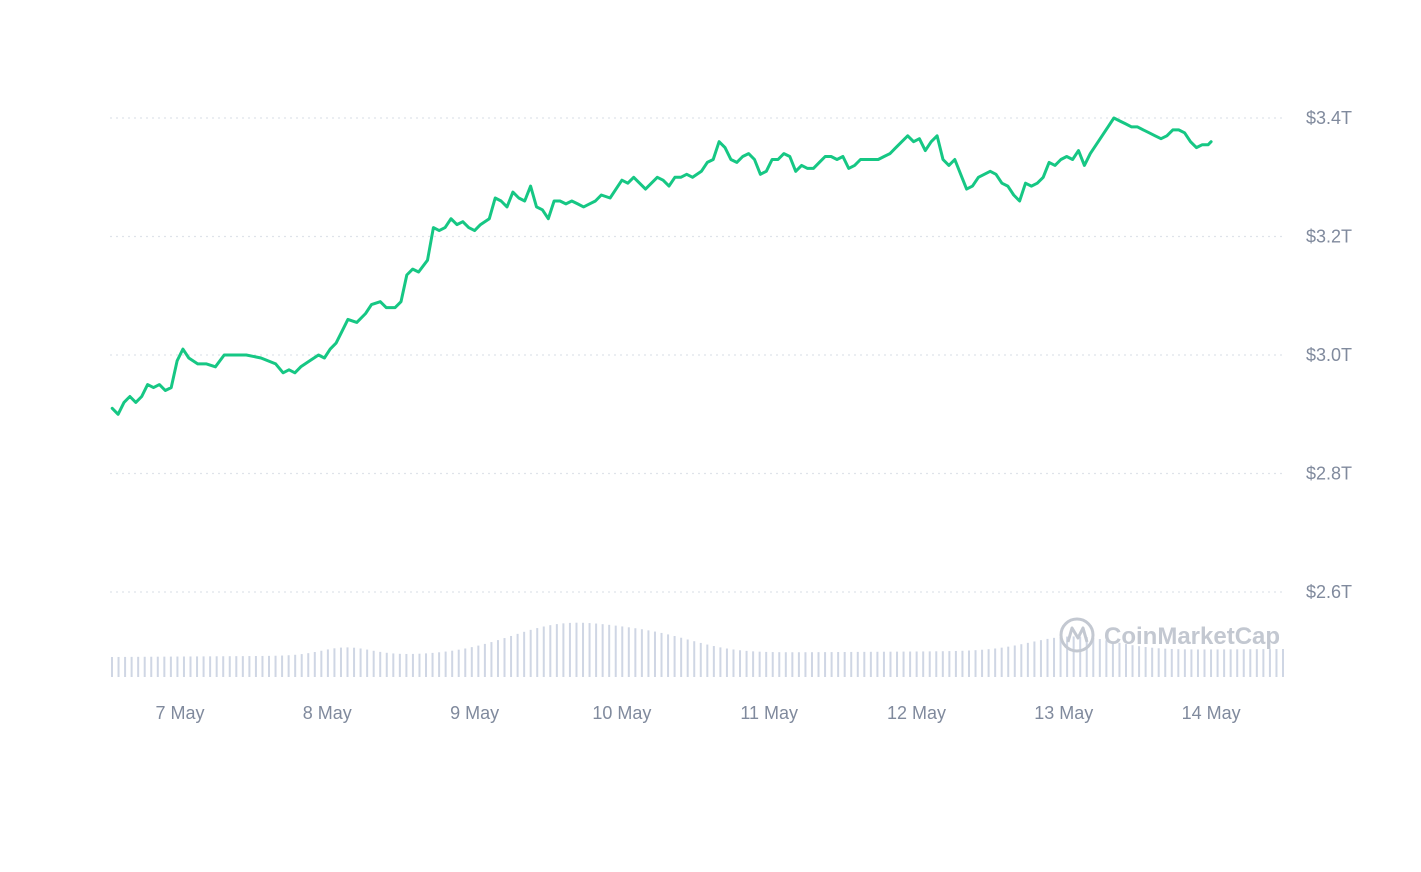  What do you see at coordinates (327, 713) in the screenshot?
I see `x-tick-label: 8 May` at bounding box center [327, 713].